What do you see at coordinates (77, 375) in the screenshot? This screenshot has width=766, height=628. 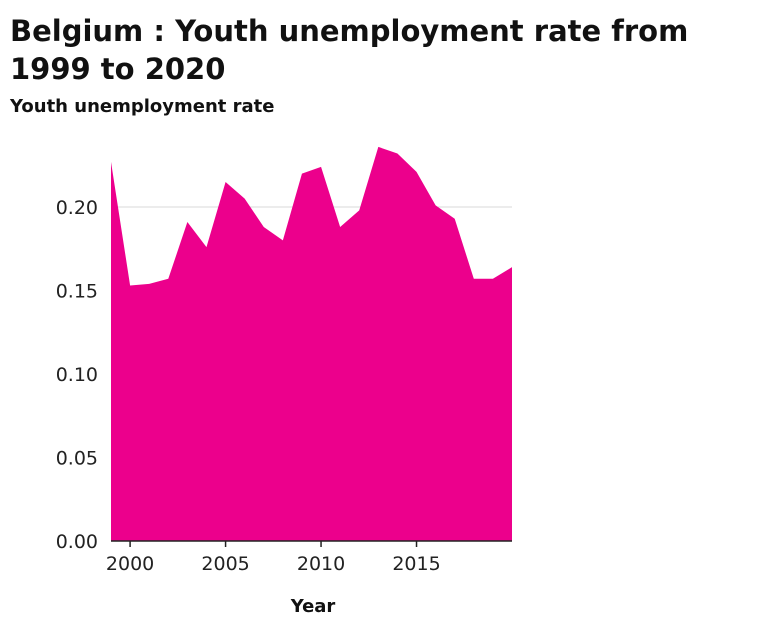 I see `y-tick-label: 0.10` at bounding box center [77, 375].